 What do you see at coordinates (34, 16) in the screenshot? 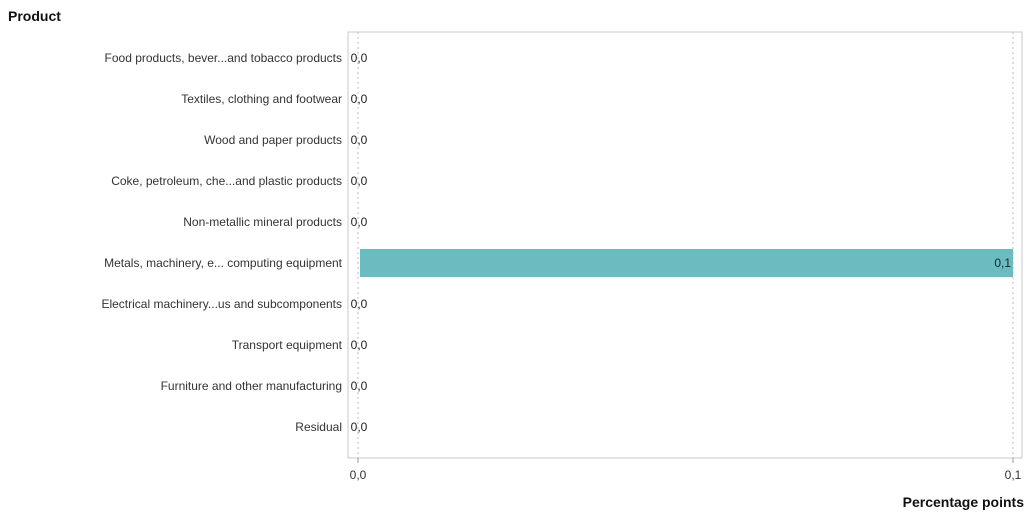
I see `y-axis-title: Product` at bounding box center [34, 16].